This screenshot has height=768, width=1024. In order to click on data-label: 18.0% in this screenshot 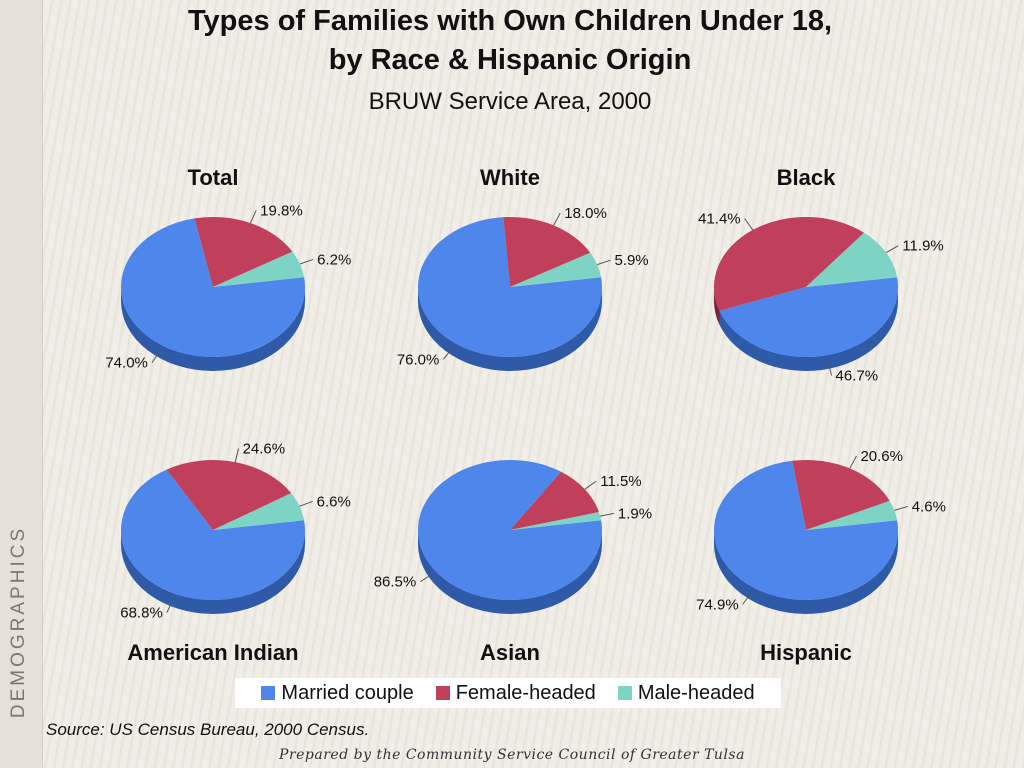, I will do `click(585, 213)`.